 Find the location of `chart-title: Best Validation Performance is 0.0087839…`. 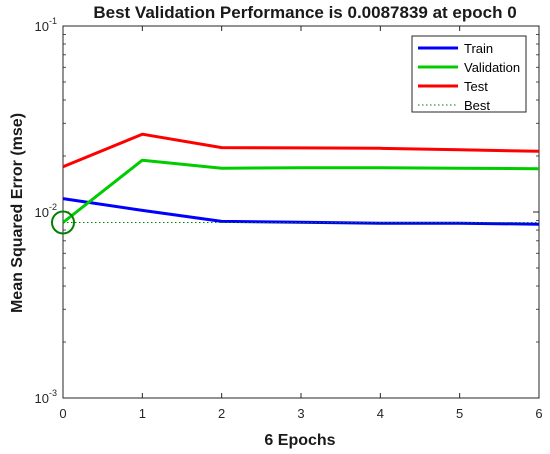

chart-title: Best Validation Performance is 0.0087839… is located at coordinates (304, 12).